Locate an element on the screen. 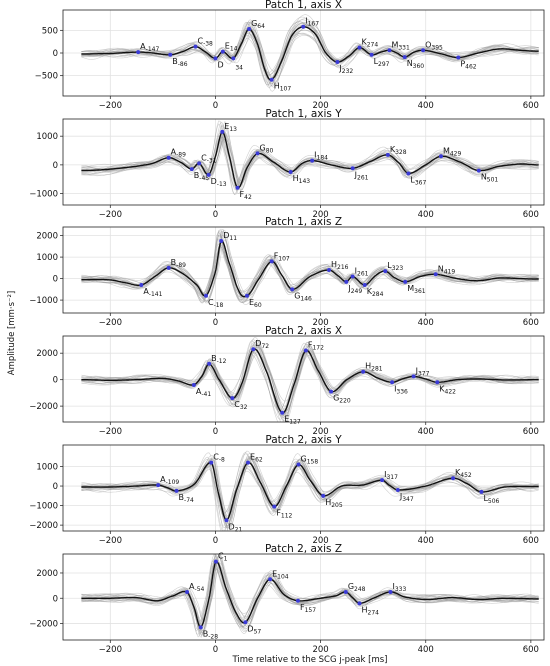  panel-title: Patch 1, axis Y is located at coordinates (303, 114).